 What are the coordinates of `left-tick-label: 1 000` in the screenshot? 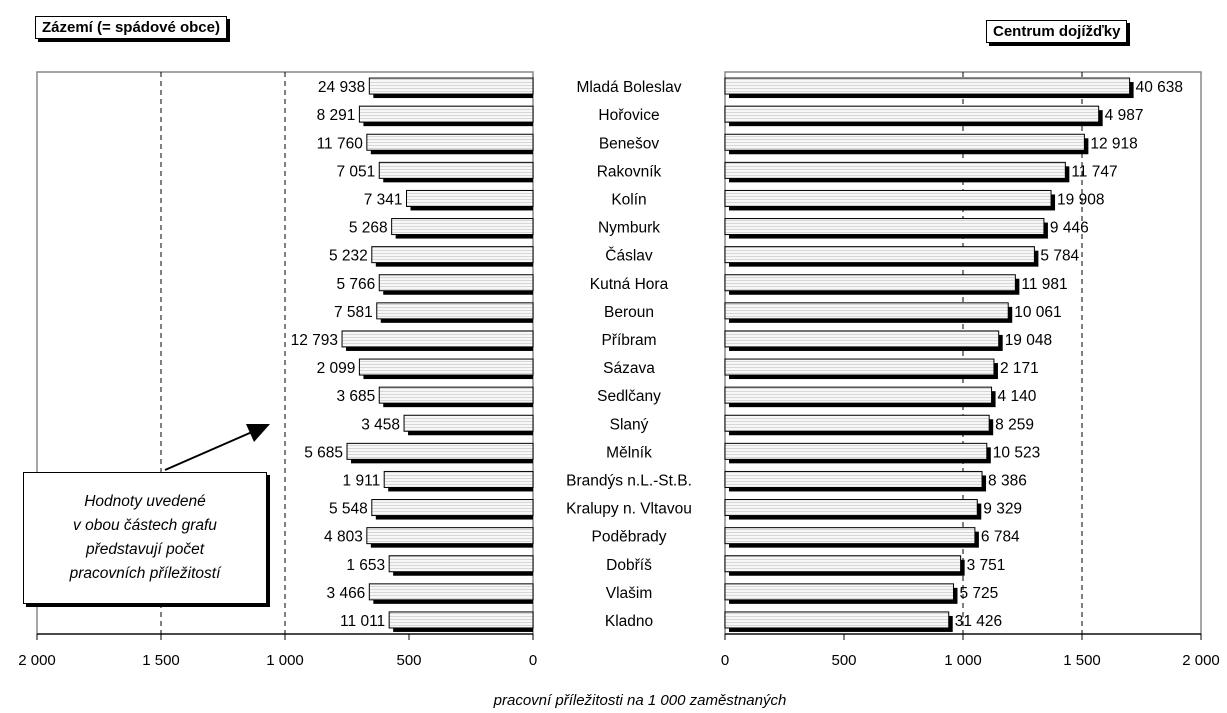 It's located at (285, 660).